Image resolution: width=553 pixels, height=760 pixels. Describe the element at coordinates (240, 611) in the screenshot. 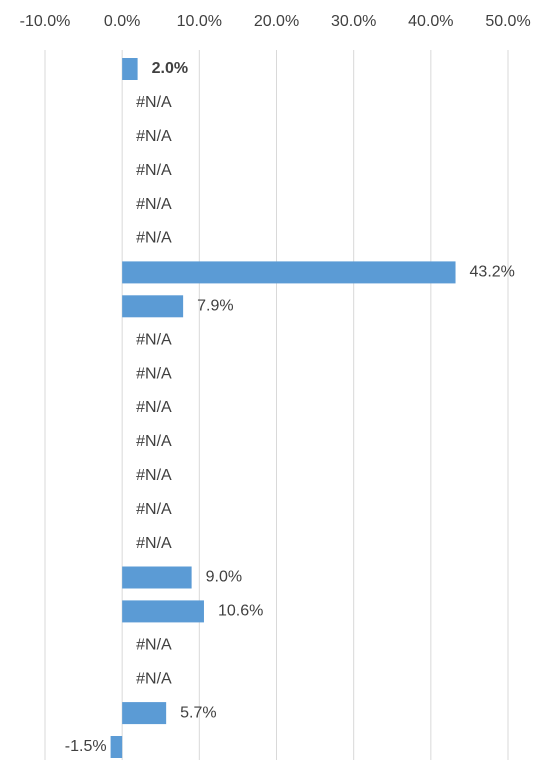

I see `data-label: 10.6%` at that location.